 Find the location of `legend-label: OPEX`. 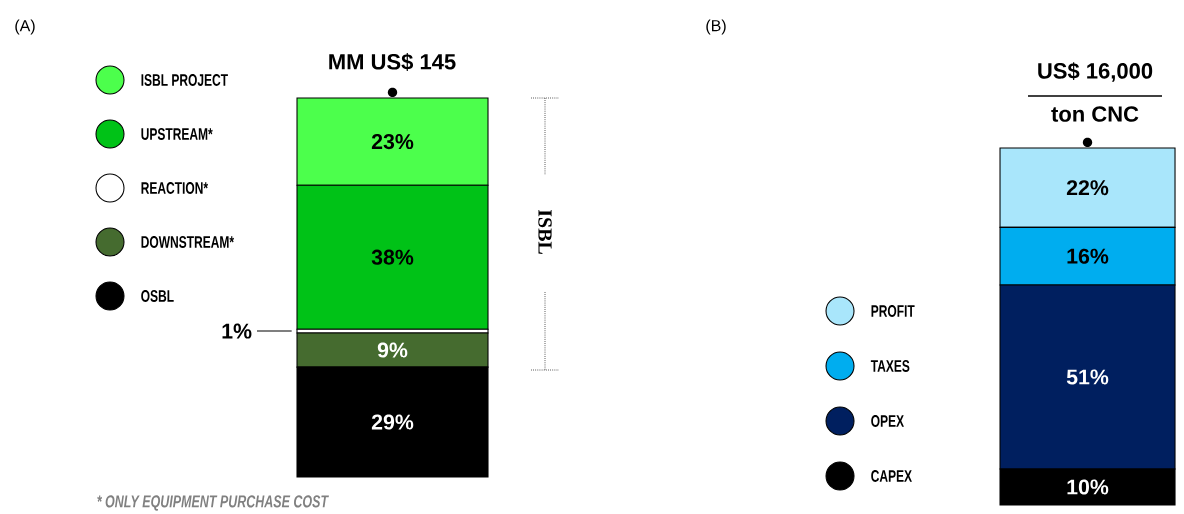

legend-label: OPEX is located at coordinates (887, 421).